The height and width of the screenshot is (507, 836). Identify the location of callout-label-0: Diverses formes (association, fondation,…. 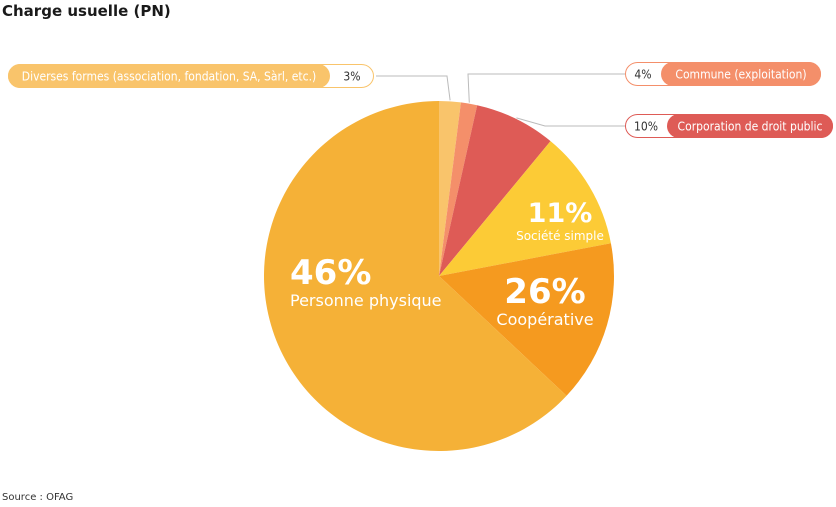
(169, 77).